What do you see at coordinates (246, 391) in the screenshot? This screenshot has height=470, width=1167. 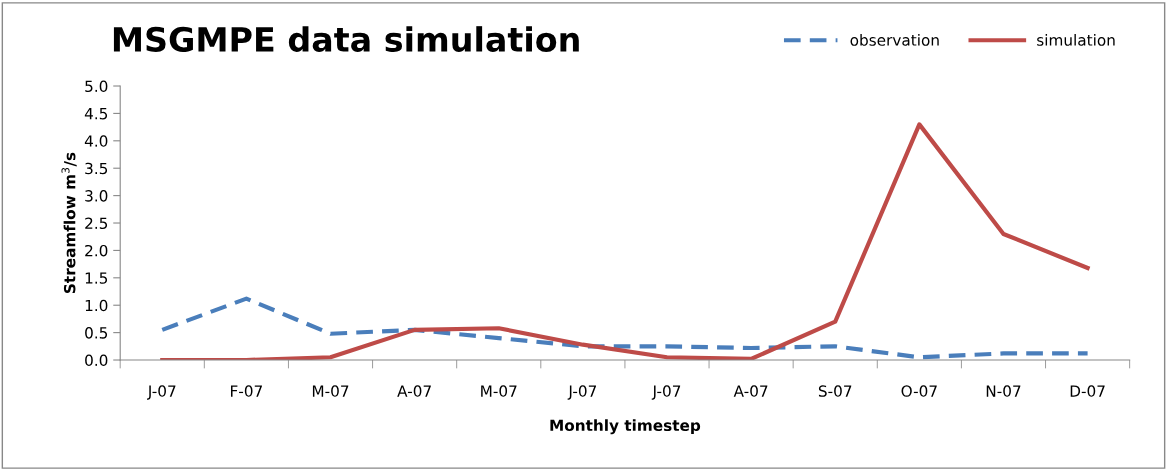 I see `x-tick-label: F-07` at bounding box center [246, 391].